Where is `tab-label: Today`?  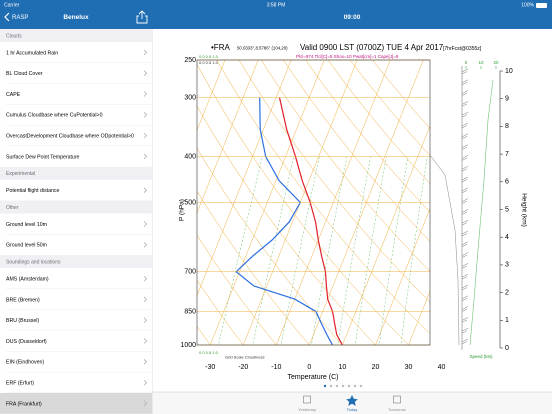
tab-label: Today is located at coordinates (352, 409).